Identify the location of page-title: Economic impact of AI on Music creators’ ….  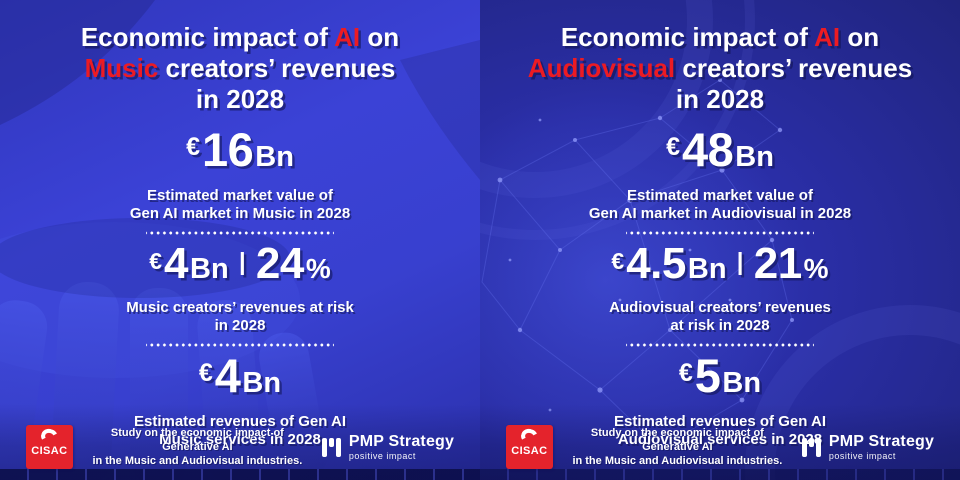
(240, 68).